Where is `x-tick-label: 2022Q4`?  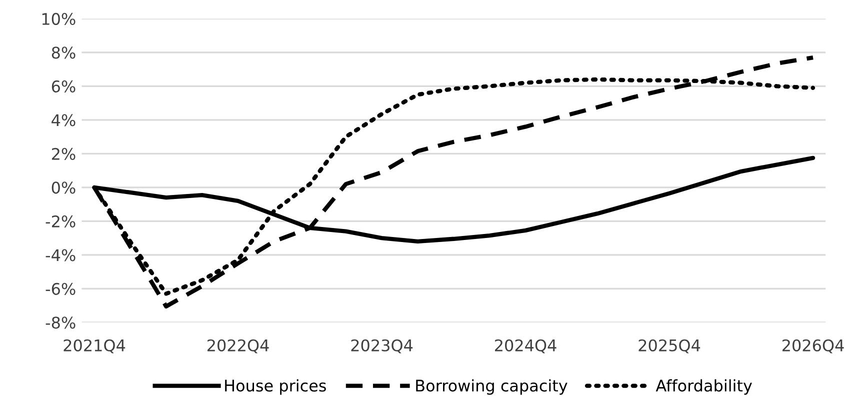
x-tick-label: 2022Q4 is located at coordinates (238, 346).